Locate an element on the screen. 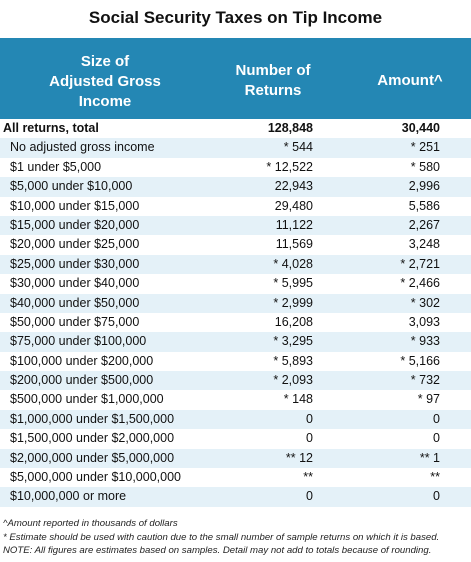 Image resolution: width=471 pixels, height=562 pixels. row-label: $10,000 under $15,000 is located at coordinates (75, 205).